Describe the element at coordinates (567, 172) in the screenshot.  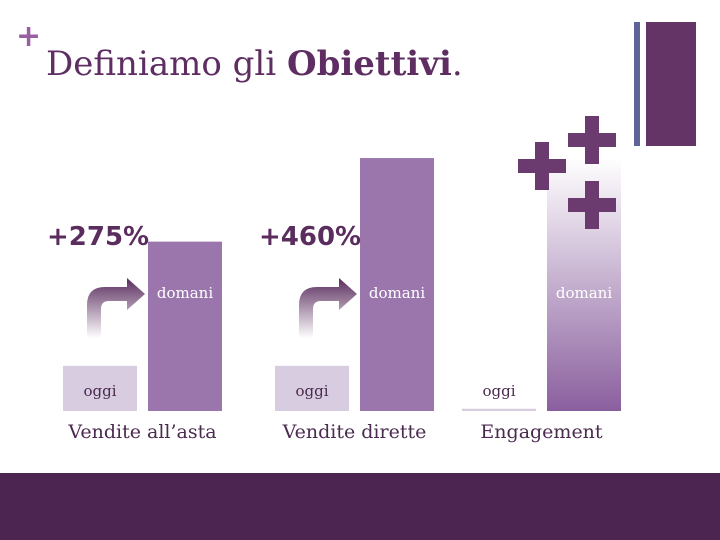
I see `plus-decoration` at that location.